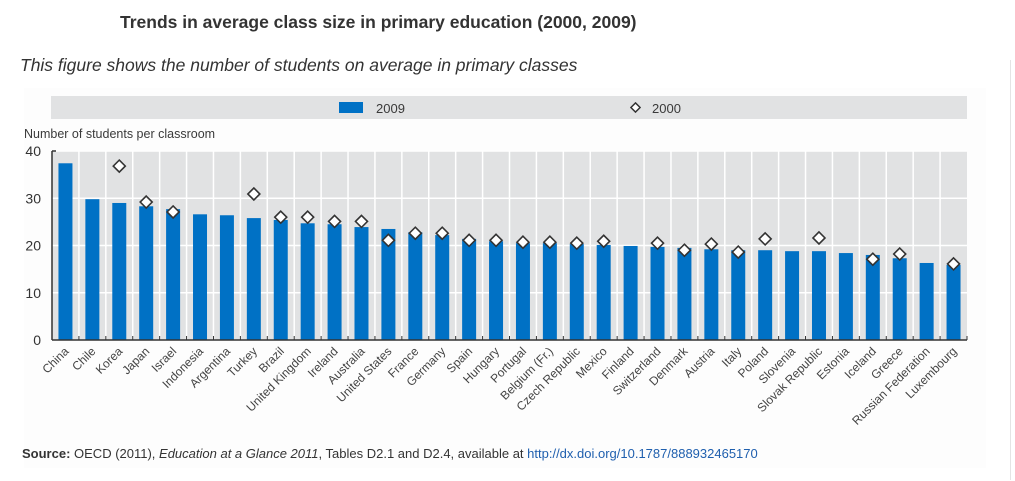  I want to click on y-tick-label: 0, so click(37, 340).